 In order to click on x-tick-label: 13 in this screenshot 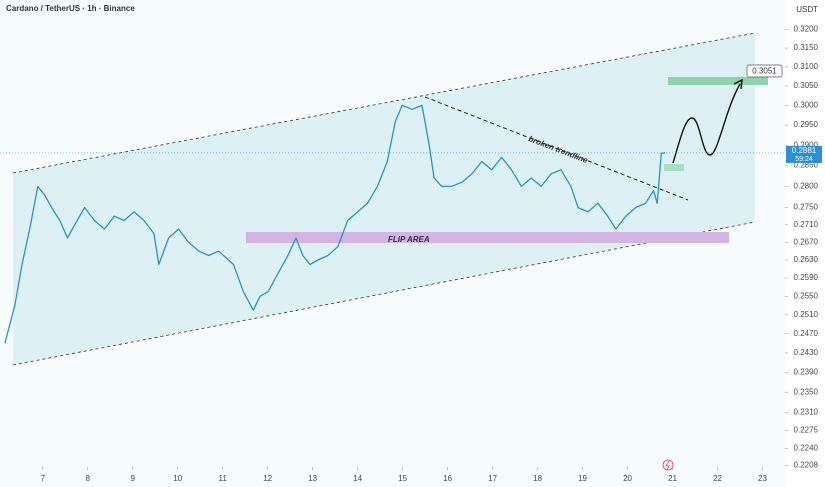, I will do `click(312, 478)`.